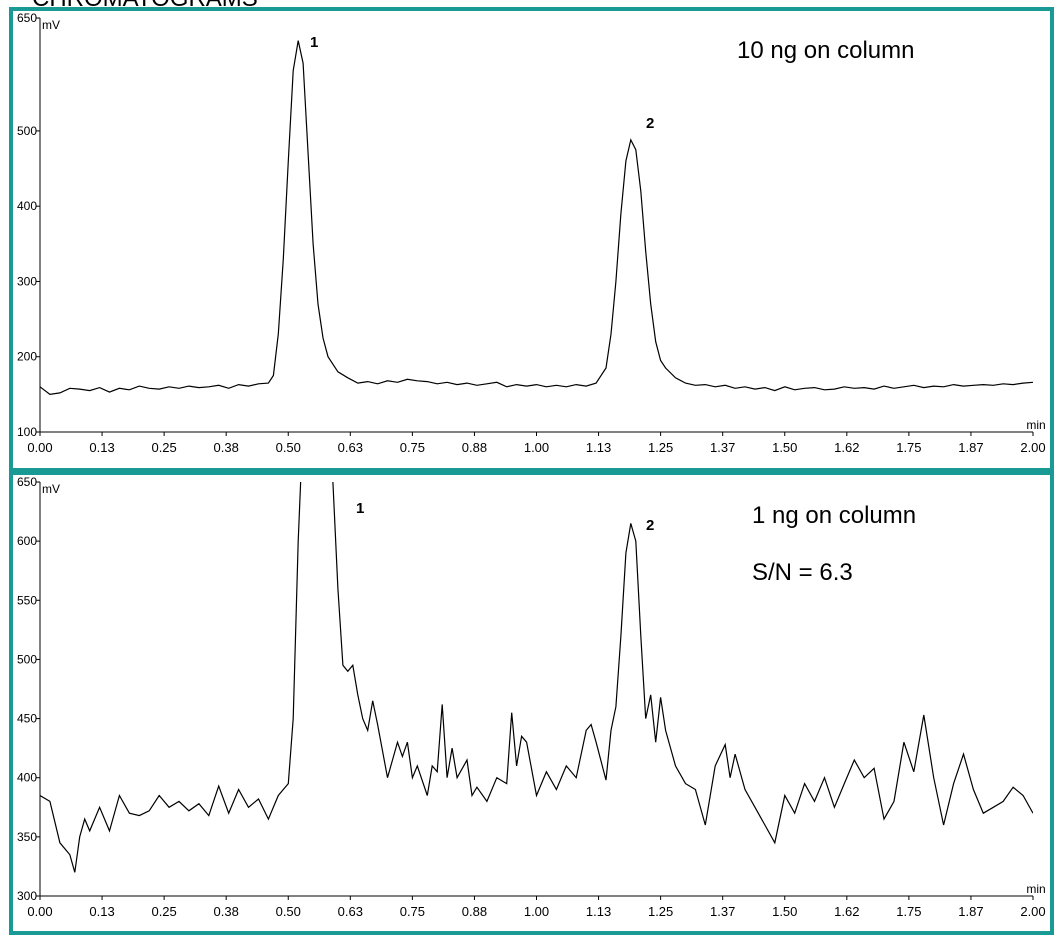 The width and height of the screenshot is (1057, 939). What do you see at coordinates (27, 357) in the screenshot?
I see `y-tick-label: 200` at bounding box center [27, 357].